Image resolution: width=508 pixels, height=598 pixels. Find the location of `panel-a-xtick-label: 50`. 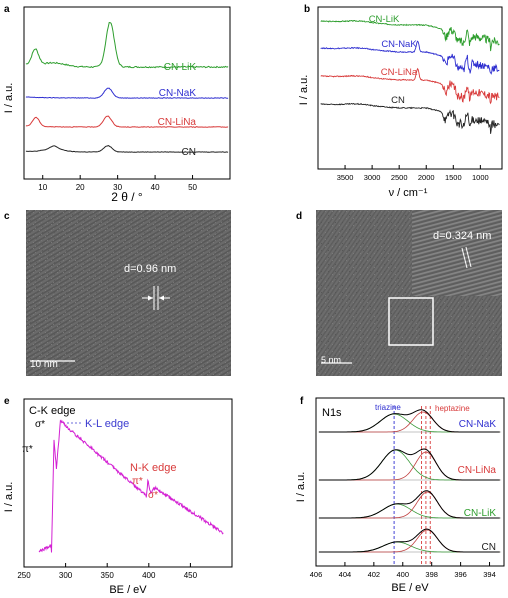

panel-a-xtick-label: 50 is located at coordinates (192, 187).